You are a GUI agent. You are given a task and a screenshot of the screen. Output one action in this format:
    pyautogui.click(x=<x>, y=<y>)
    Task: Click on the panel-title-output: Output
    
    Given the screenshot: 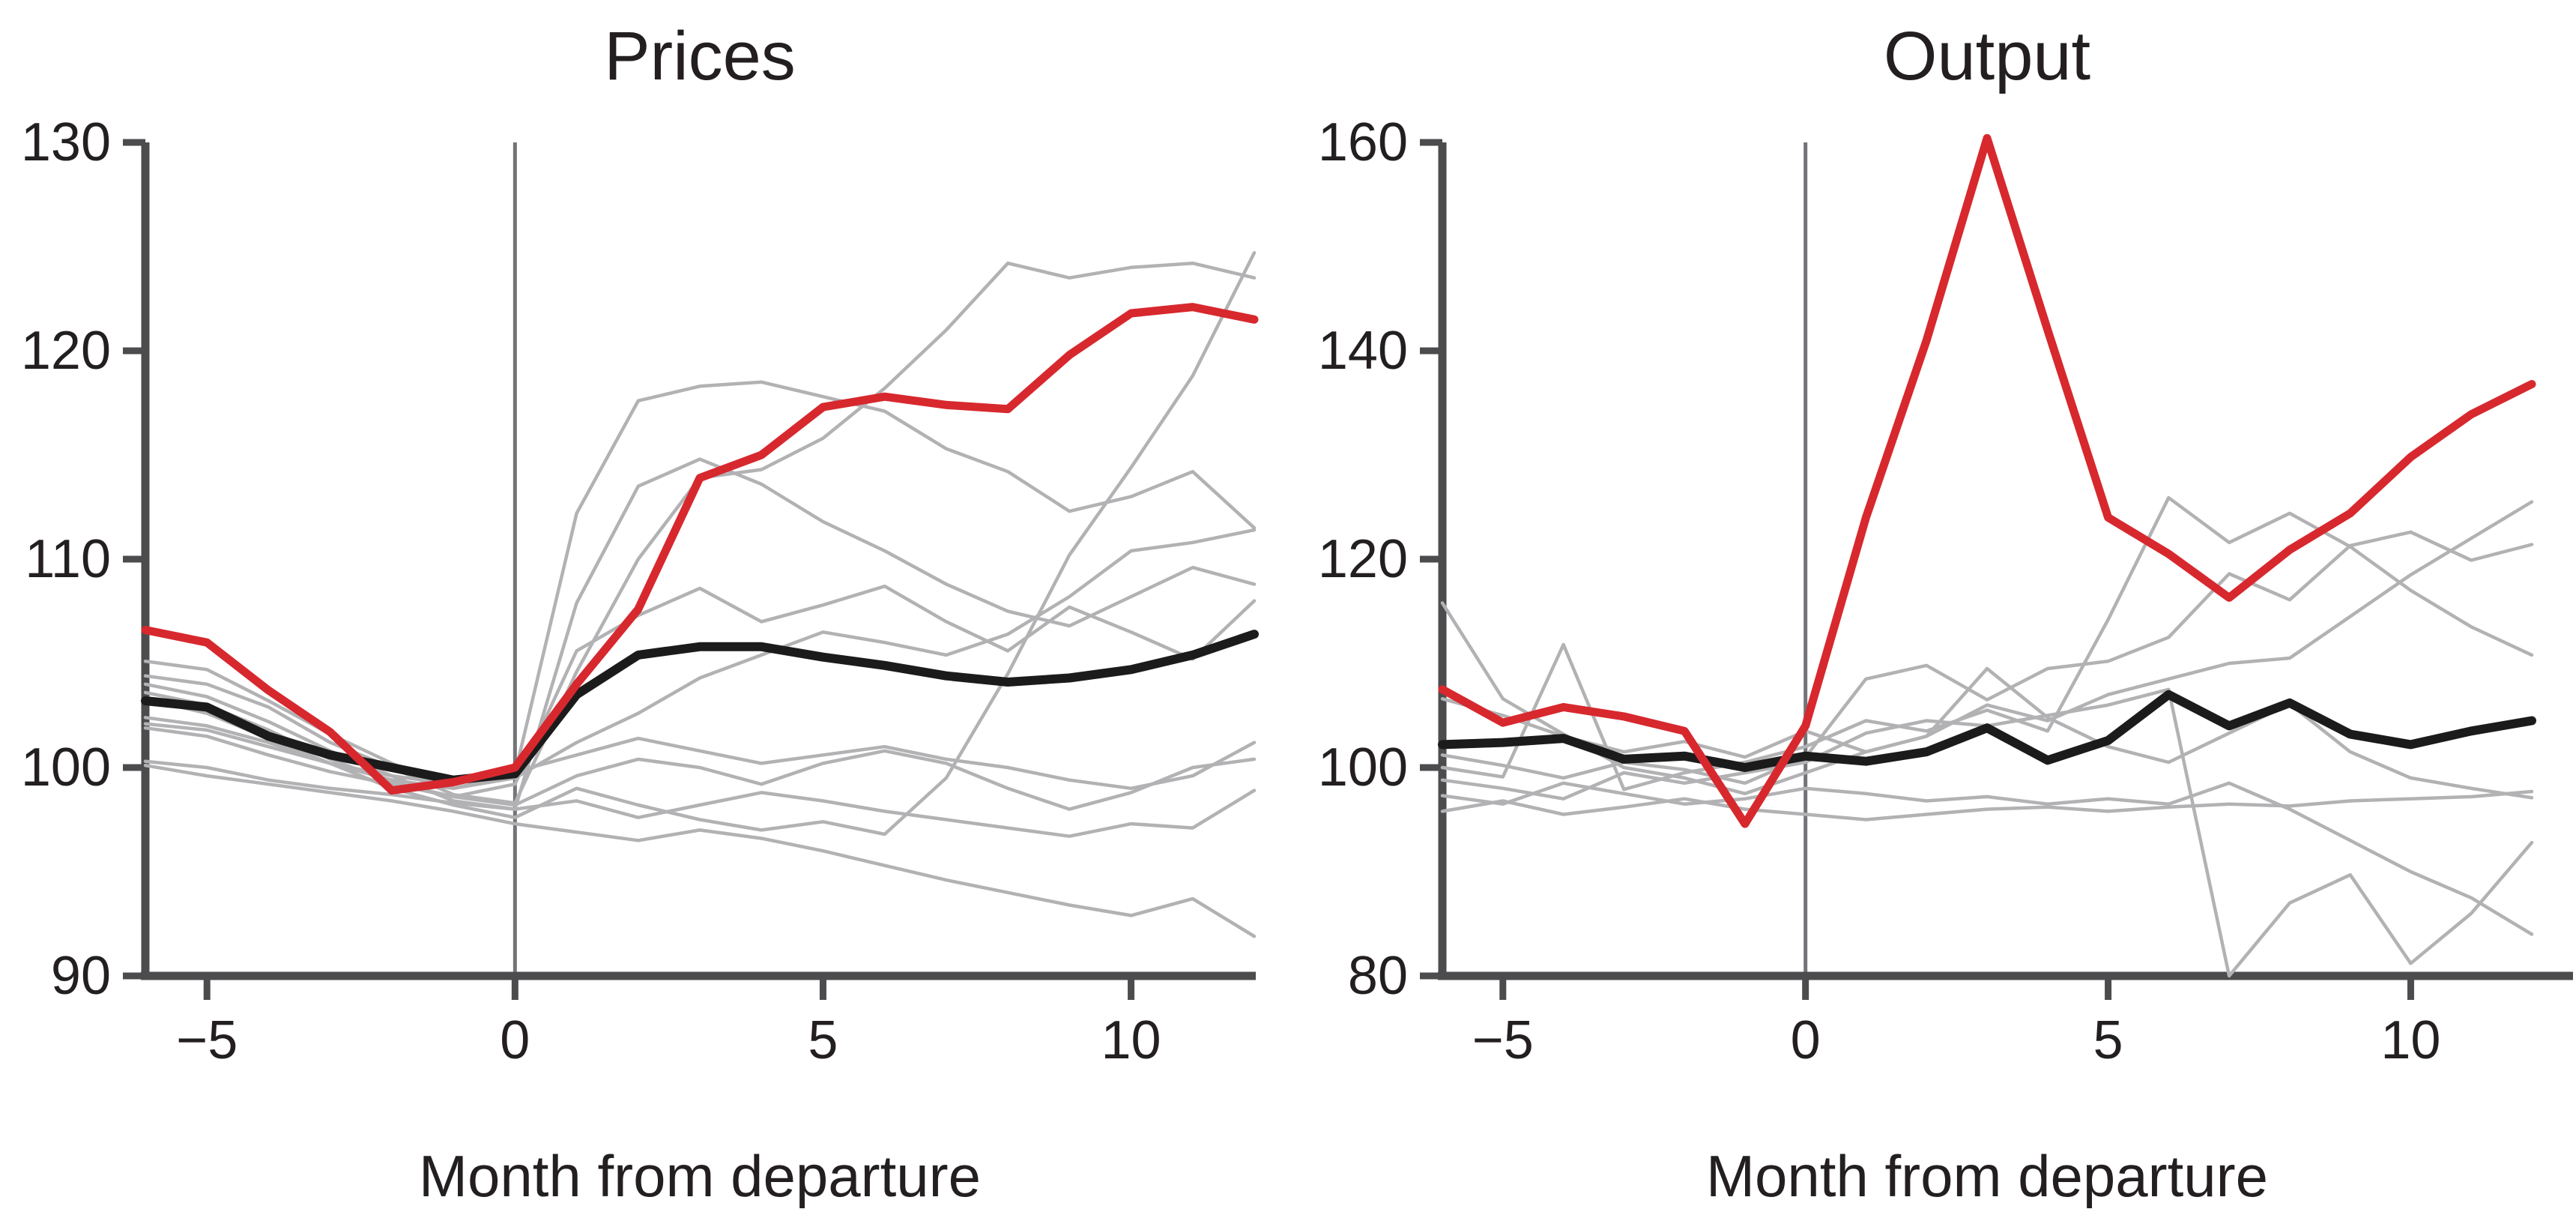 What is the action you would take?
    pyautogui.click(x=1987, y=56)
    